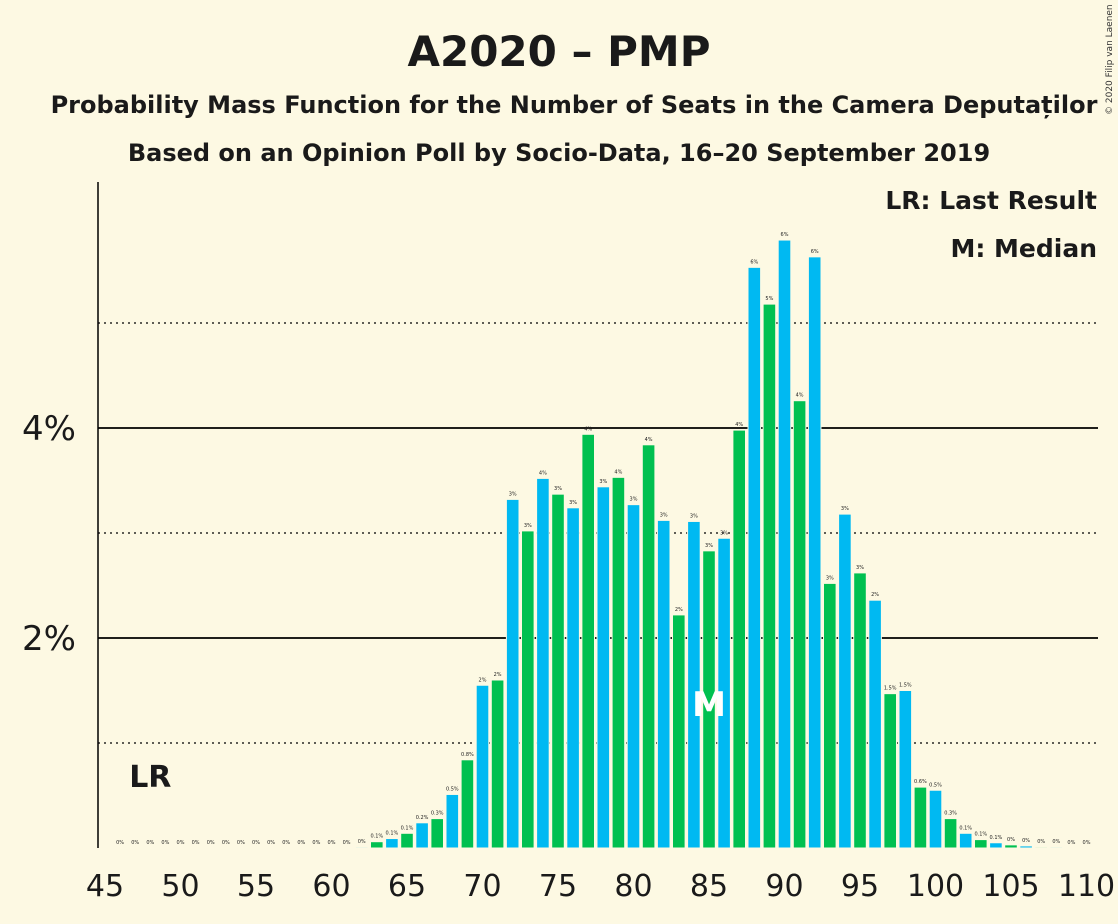  Describe the element at coordinates (980, 835) in the screenshot. I see `bar-label-seat-103: 0.1%` at that location.